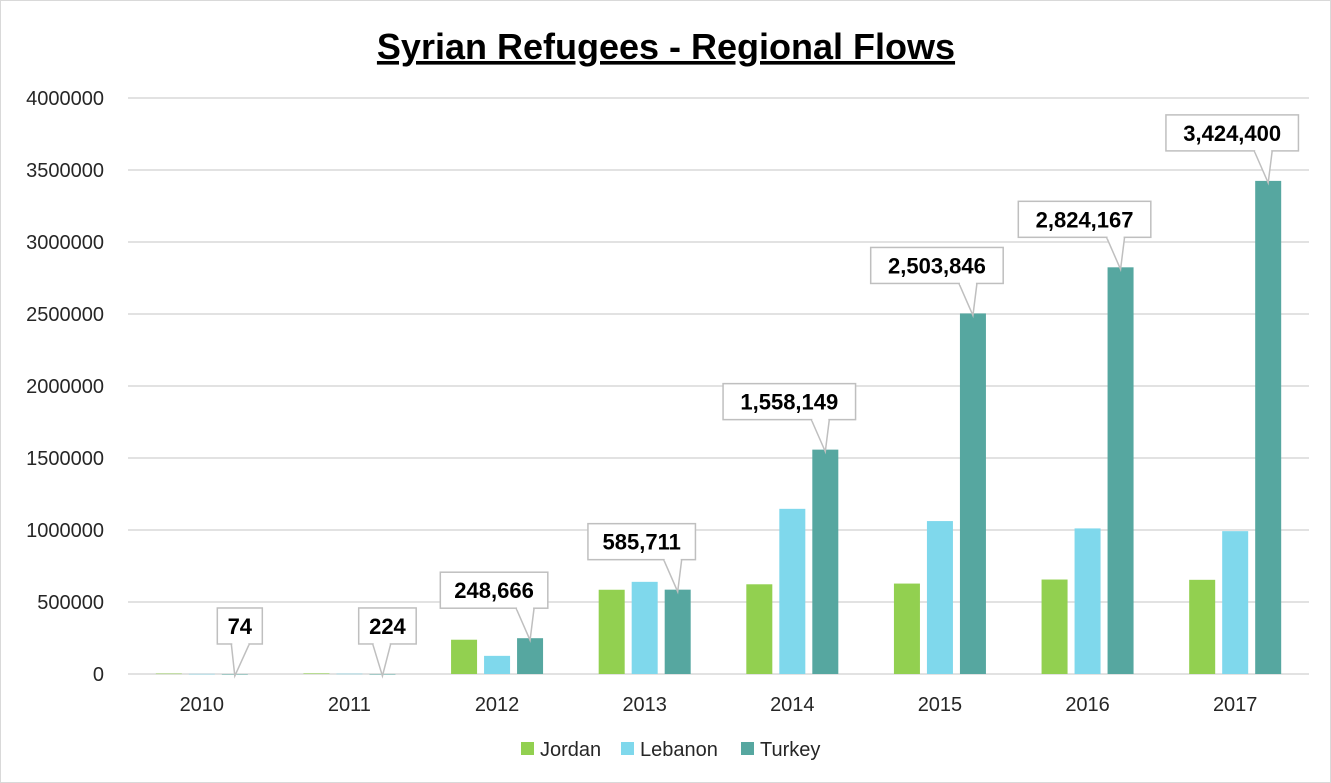 Image resolution: width=1331 pixels, height=783 pixels. I want to click on x-tick-label: 2015, so click(940, 705).